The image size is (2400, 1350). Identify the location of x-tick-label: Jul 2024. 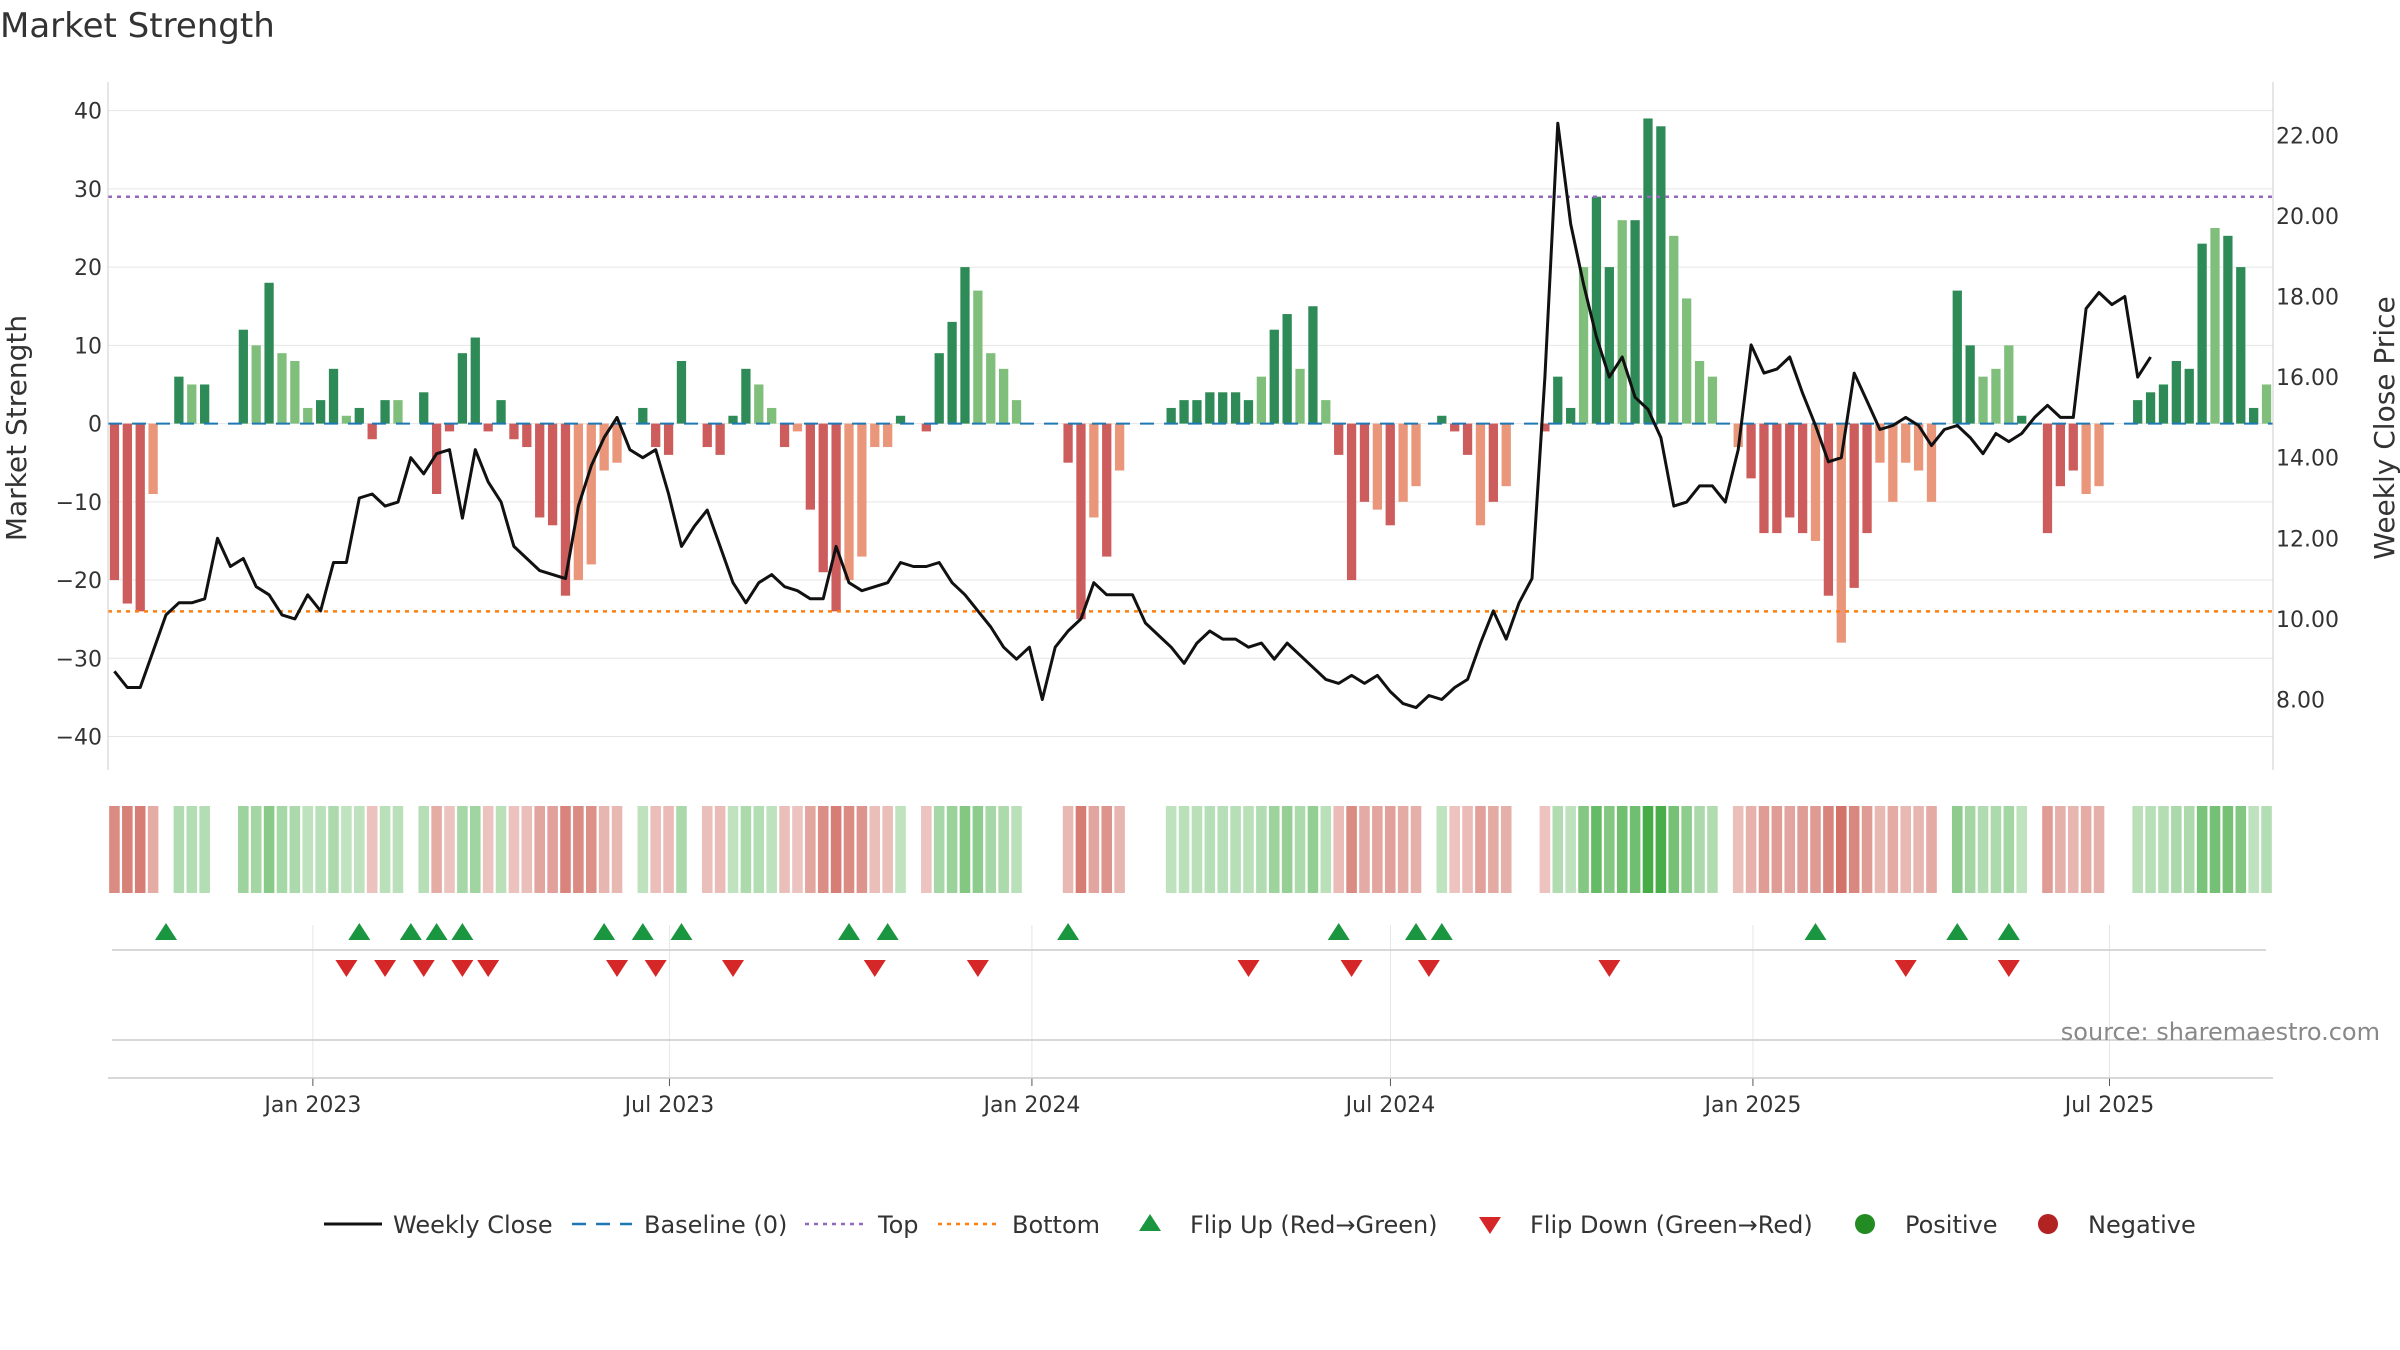
(1390, 1105).